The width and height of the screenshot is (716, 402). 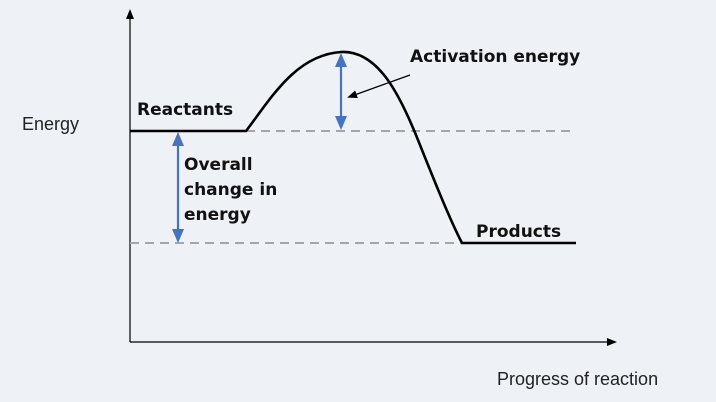 What do you see at coordinates (495, 57) in the screenshot?
I see `activation-energy-label: Activation energy` at bounding box center [495, 57].